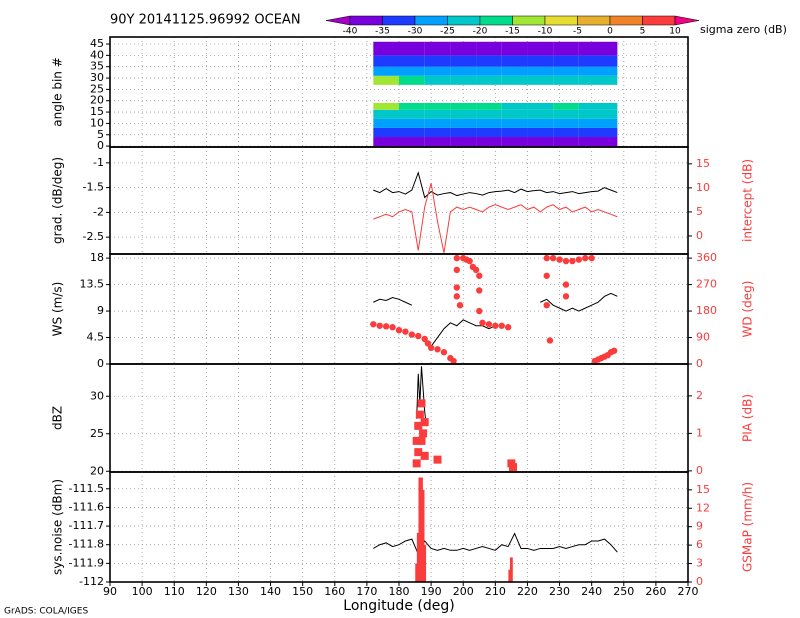 The width and height of the screenshot is (800, 618). I want to click on y2-tick-label: 15, so click(703, 163).